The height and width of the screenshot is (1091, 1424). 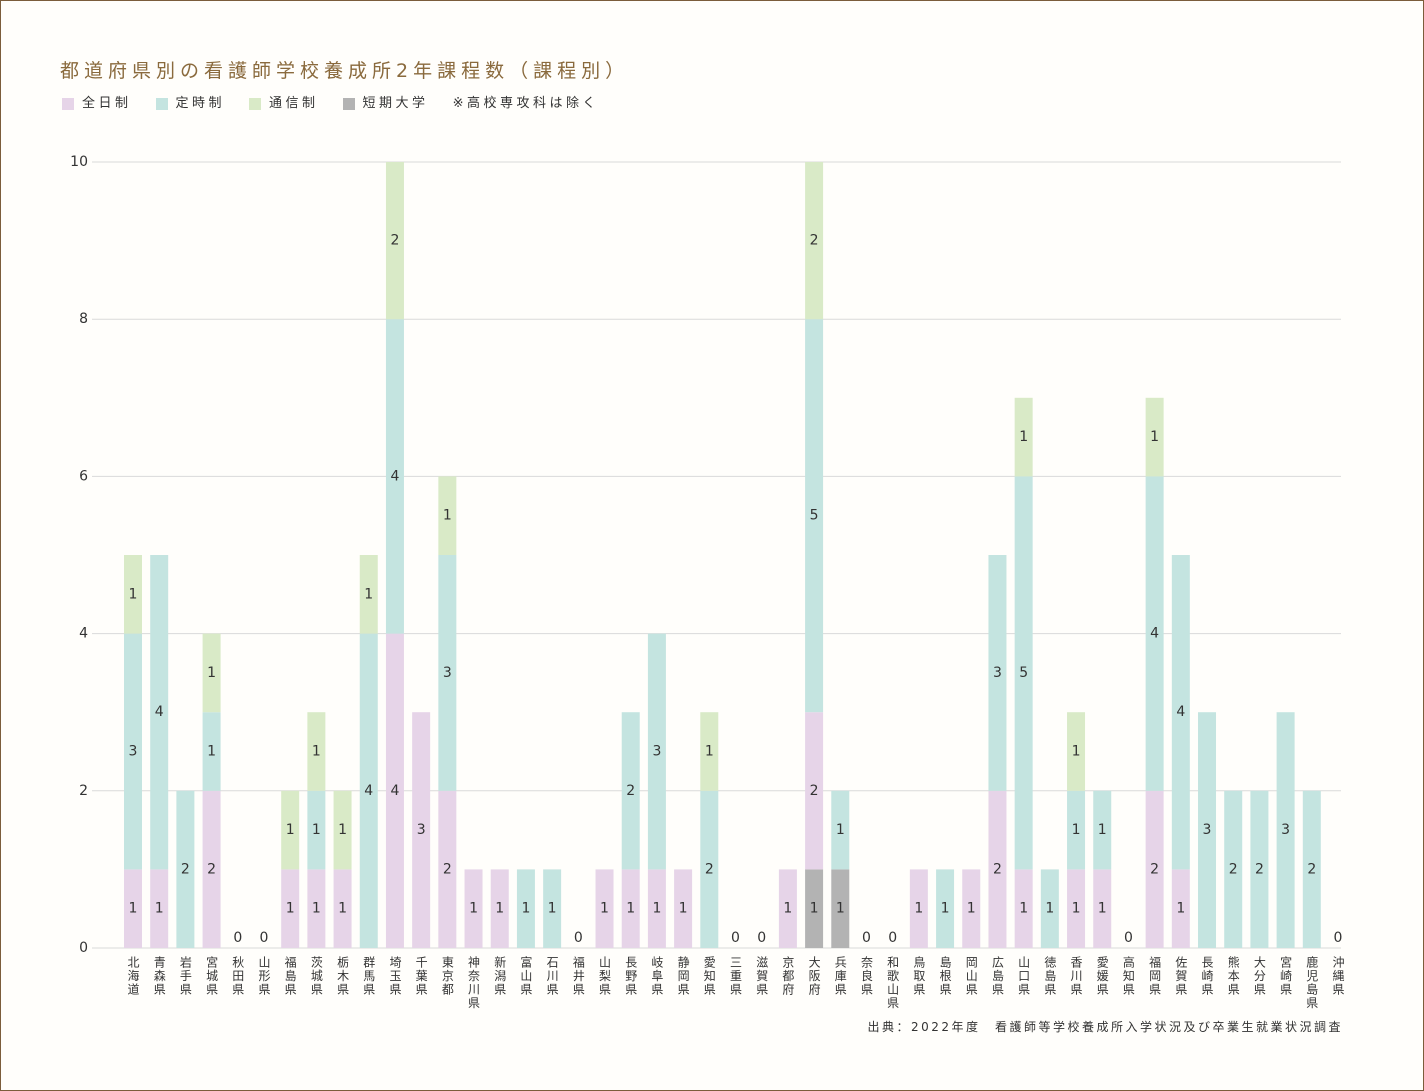 What do you see at coordinates (971, 976) in the screenshot?
I see `x-tick-label: 岡山県` at bounding box center [971, 976].